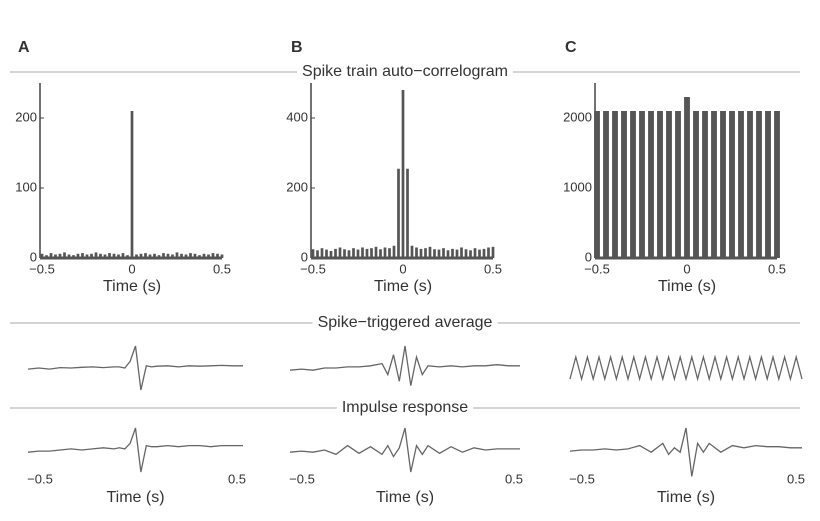  I want to click on section-title: Impulse response, so click(405, 407).